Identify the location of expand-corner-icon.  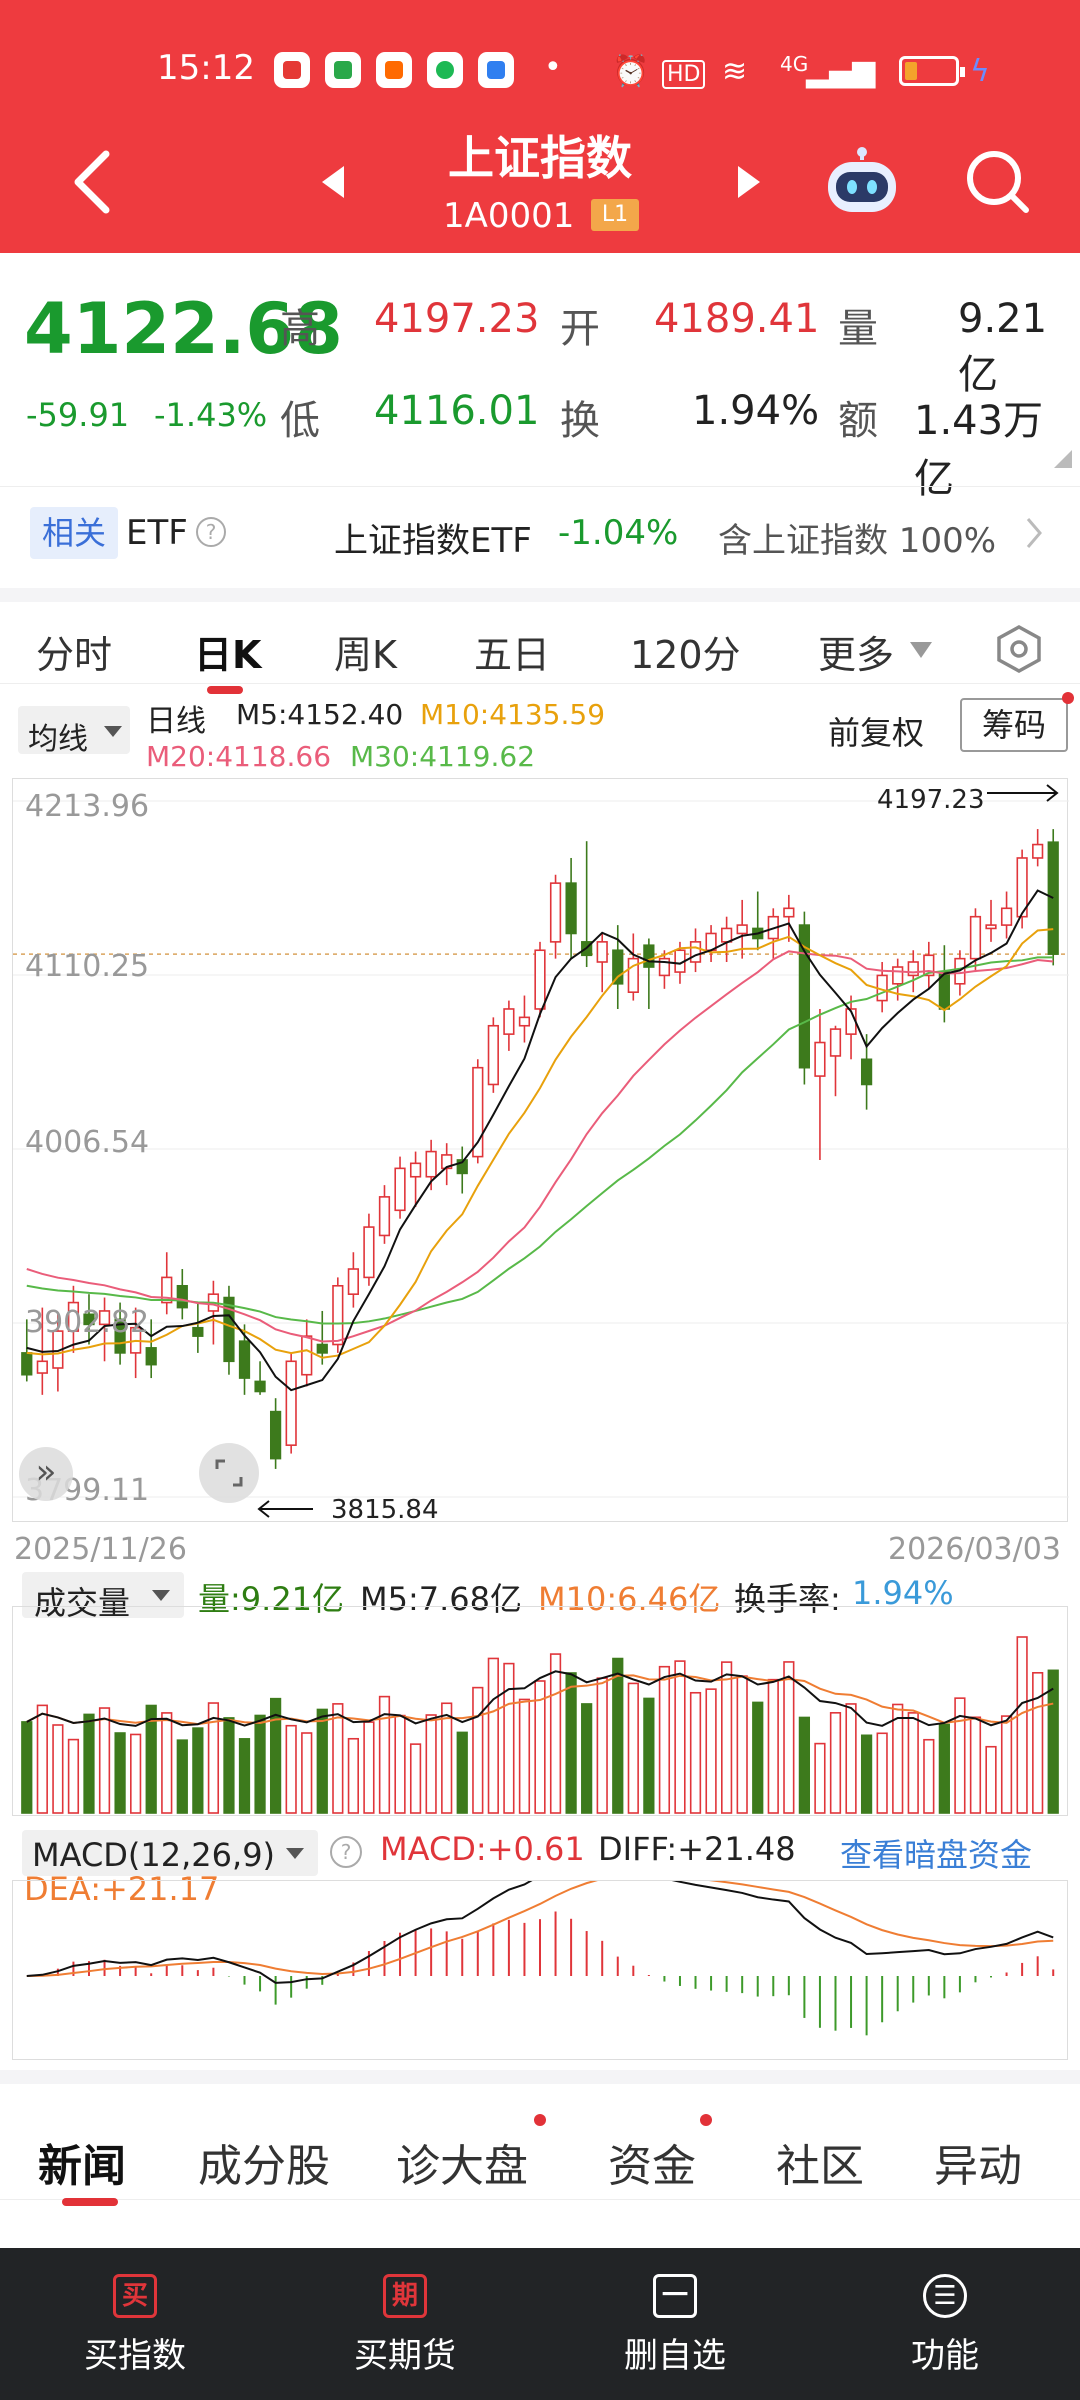
(1063, 459).